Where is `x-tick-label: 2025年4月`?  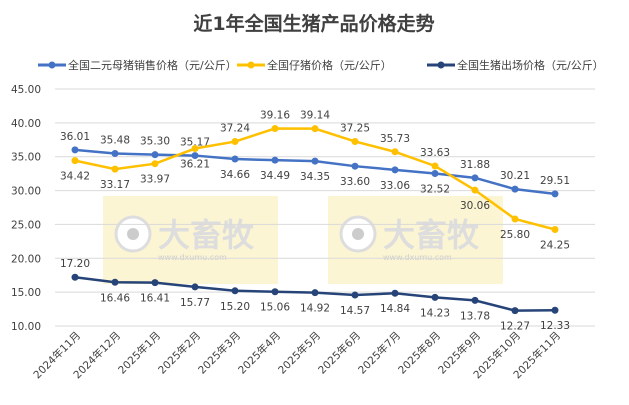 x-tick-label: 2025年4月 is located at coordinates (259, 353).